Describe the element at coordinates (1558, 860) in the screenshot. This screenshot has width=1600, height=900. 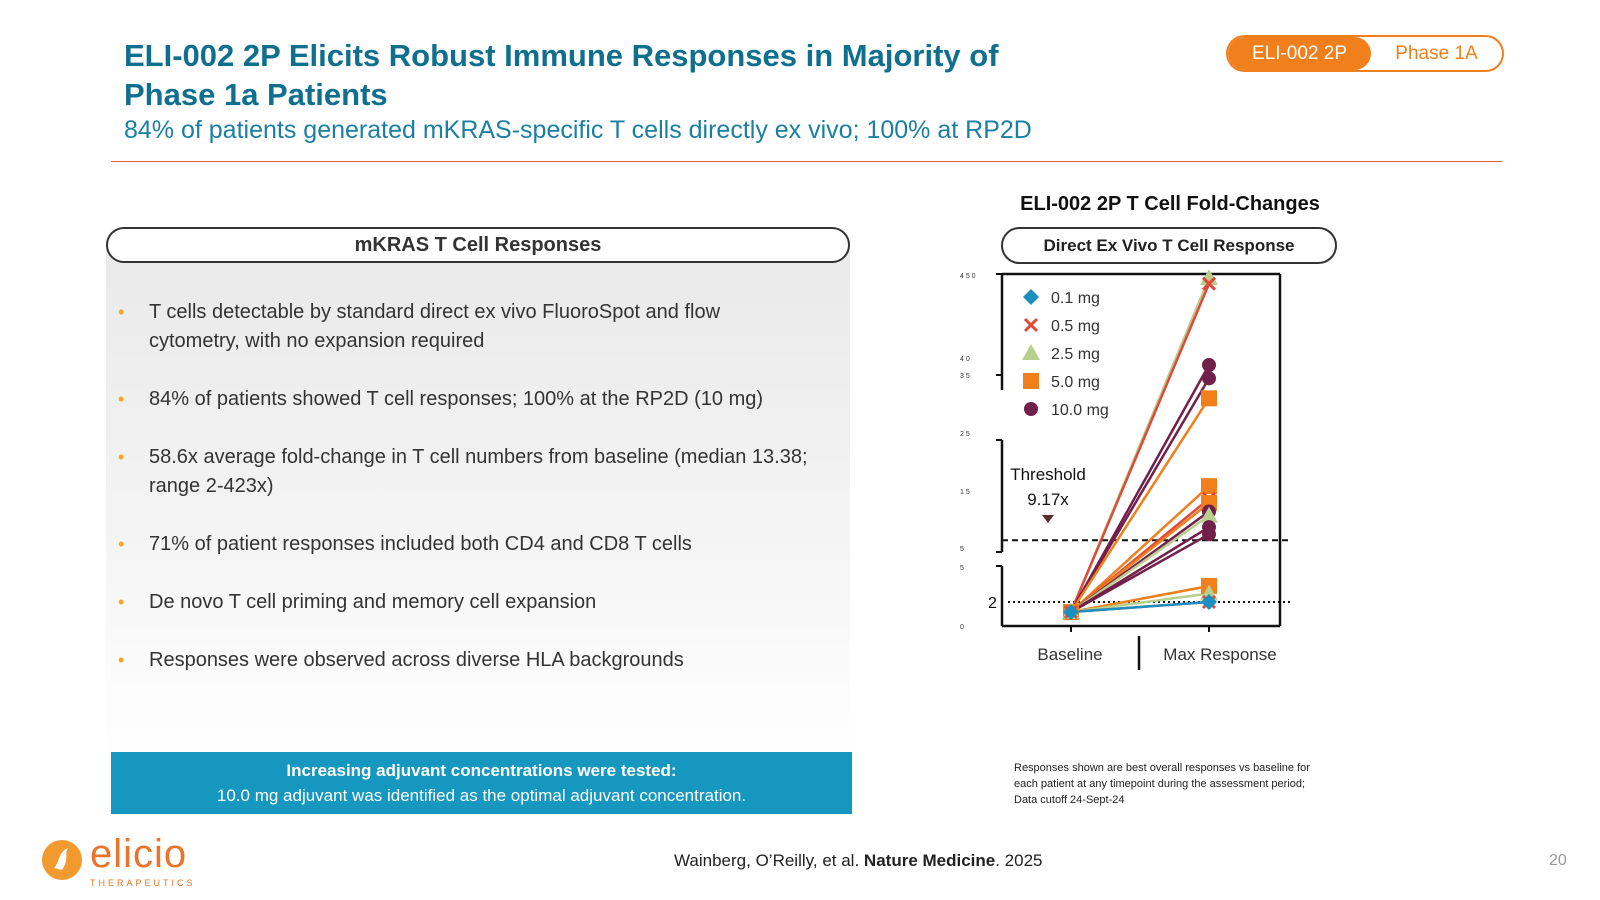
I see `page-number: 20` at that location.